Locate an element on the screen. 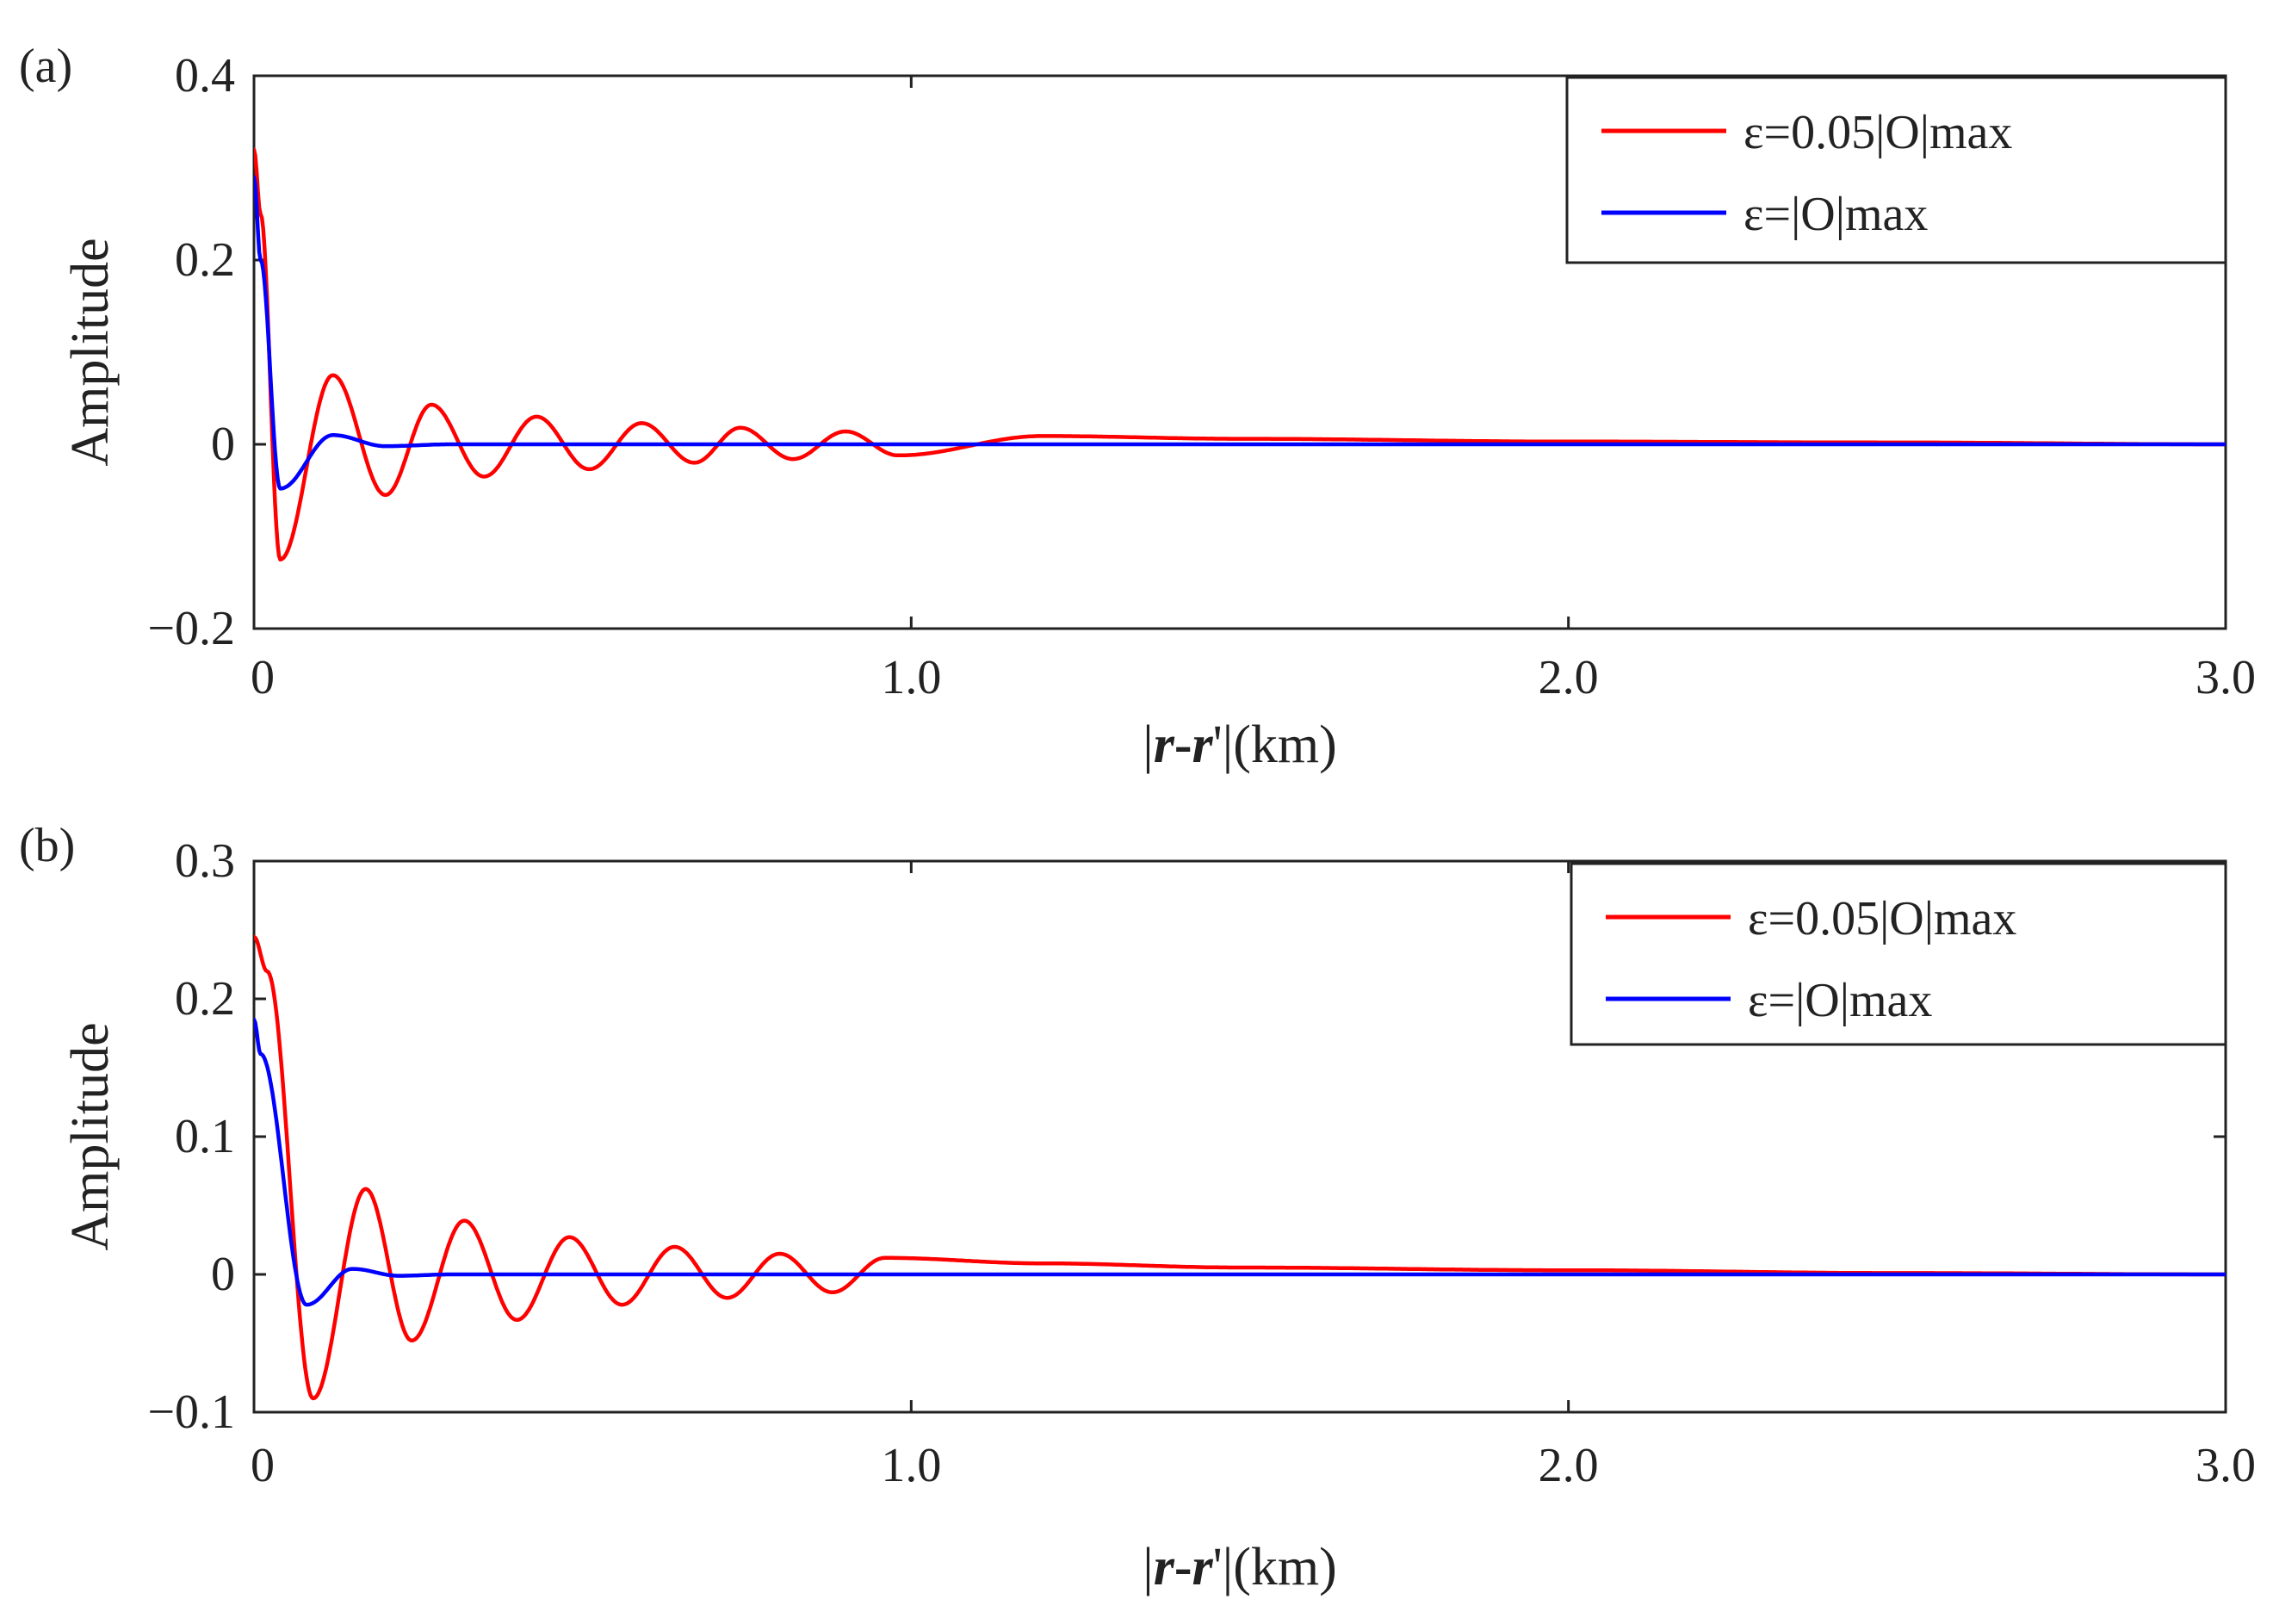  y-tick-label: 0.3 is located at coordinates (205, 861).